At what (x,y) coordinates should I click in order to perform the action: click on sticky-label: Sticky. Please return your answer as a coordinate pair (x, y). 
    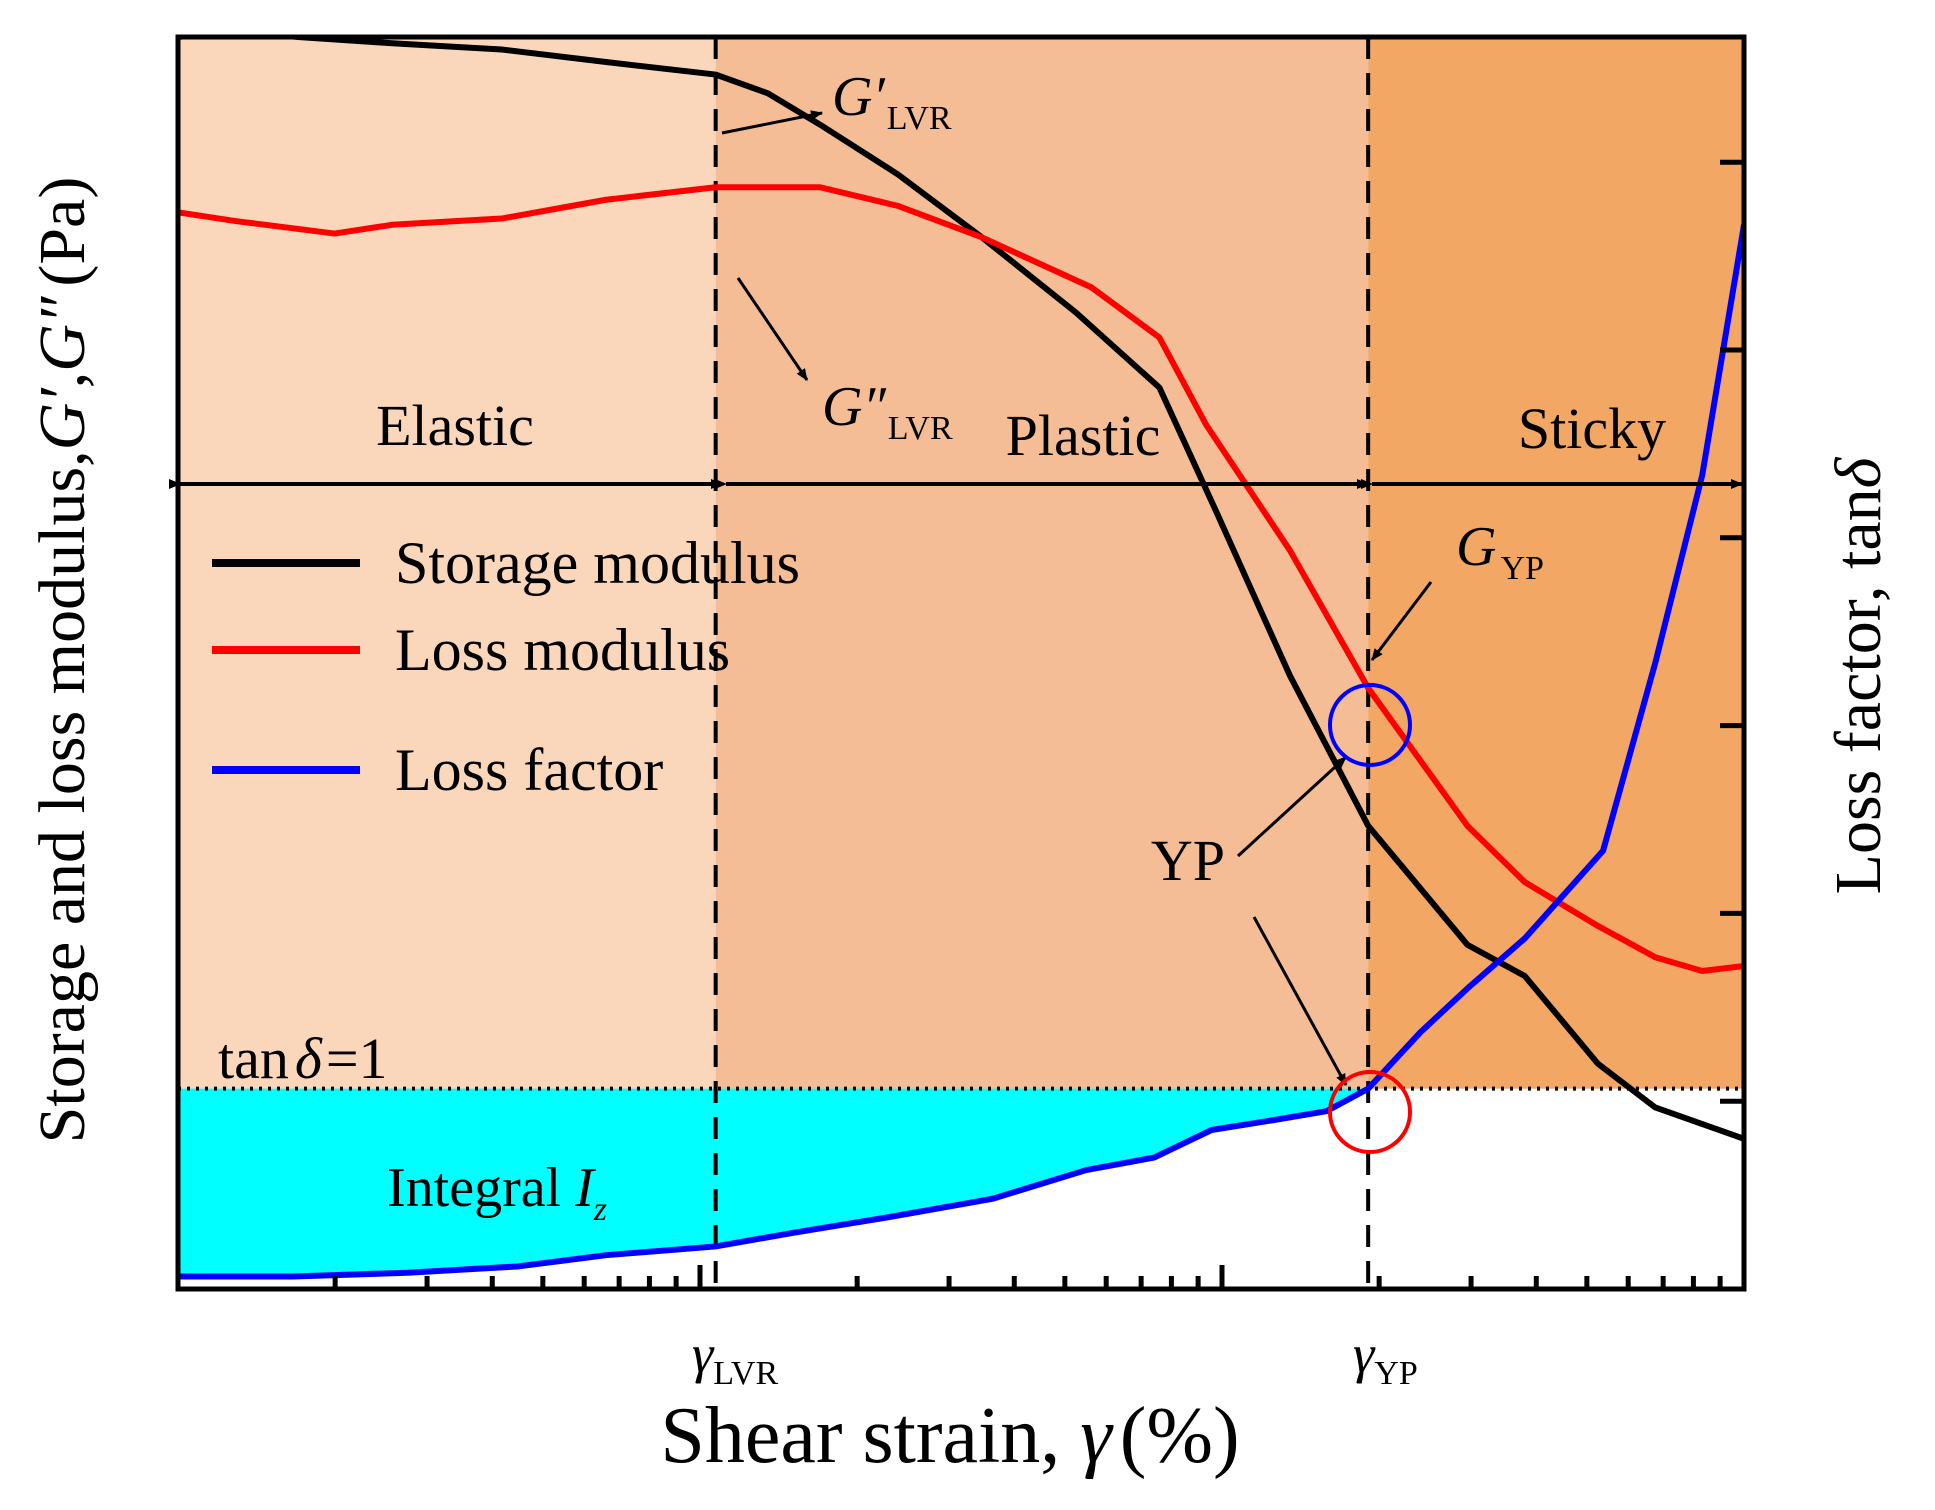
    Looking at the image, I should click on (1592, 428).